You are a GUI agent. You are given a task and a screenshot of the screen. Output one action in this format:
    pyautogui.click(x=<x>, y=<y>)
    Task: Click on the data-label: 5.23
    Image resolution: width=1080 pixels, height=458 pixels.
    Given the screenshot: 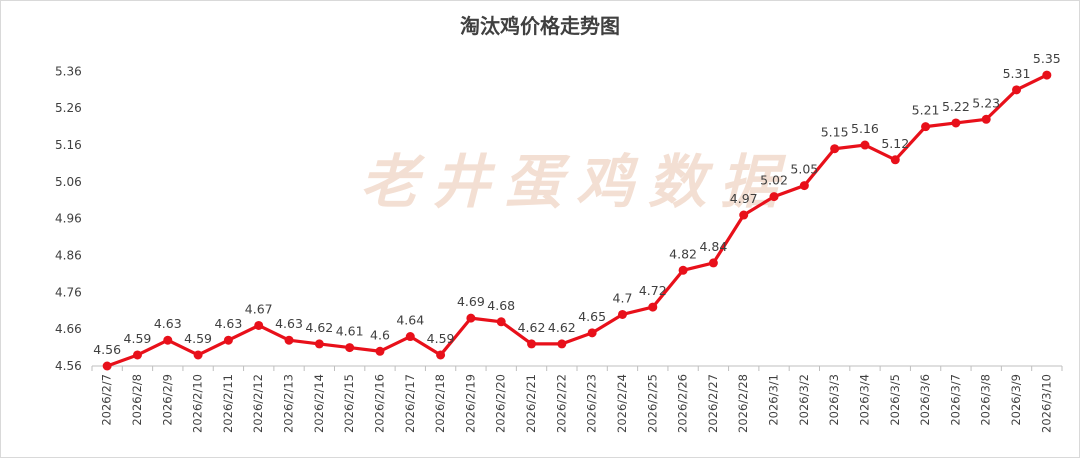 What is the action you would take?
    pyautogui.click(x=986, y=102)
    